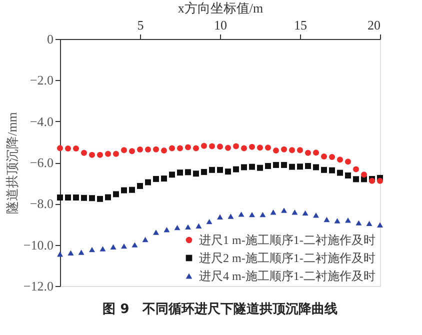 Image resolution: width=422 pixels, height=335 pixels. What do you see at coordinates (220, 309) in the screenshot?
I see `caption: 图 9 不同循环进尺下隧道拱顶沉降曲线` at bounding box center [220, 309].